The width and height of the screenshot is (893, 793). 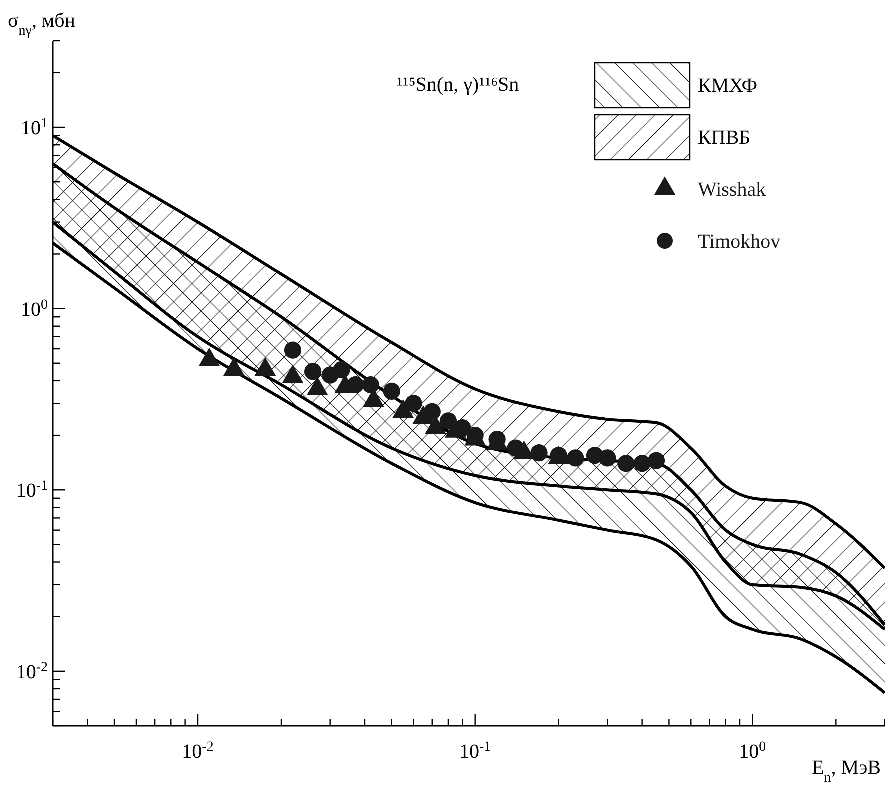 I want to click on legend-label: Timokhov, so click(x=739, y=242).